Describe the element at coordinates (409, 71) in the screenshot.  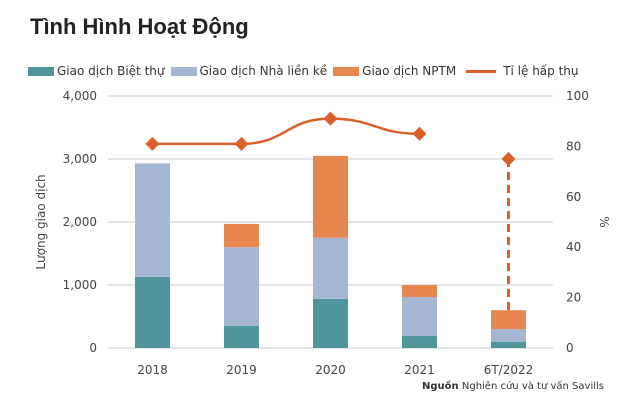
I see `legend-label: Giao dịch NPTM` at that location.